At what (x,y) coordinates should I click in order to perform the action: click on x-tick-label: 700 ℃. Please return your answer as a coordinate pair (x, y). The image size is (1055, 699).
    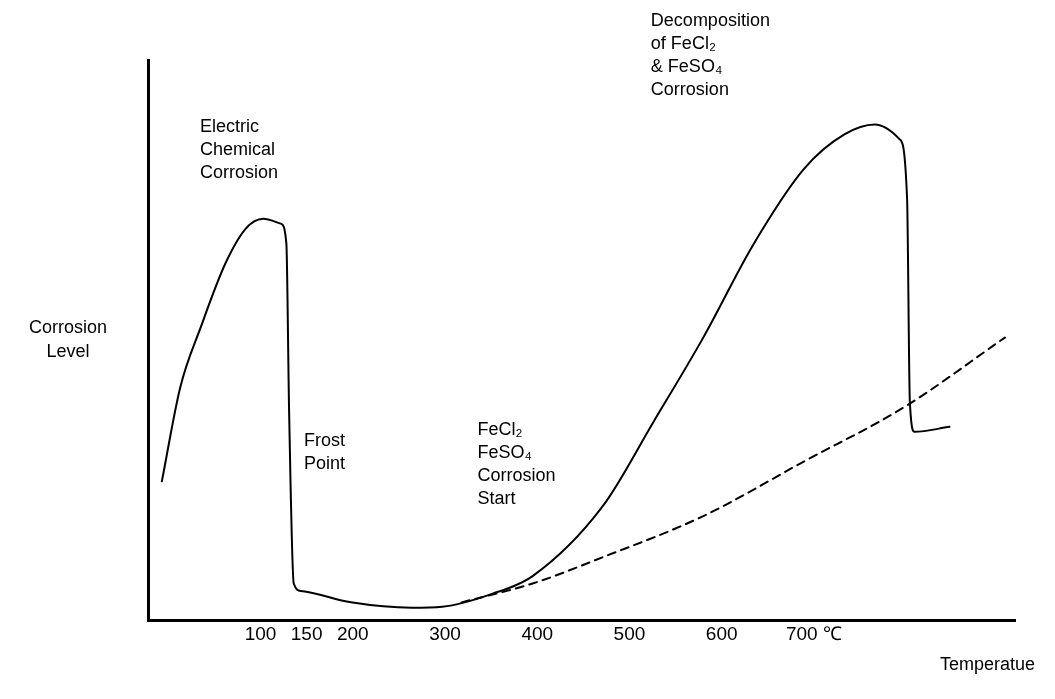
    Looking at the image, I should click on (813, 633).